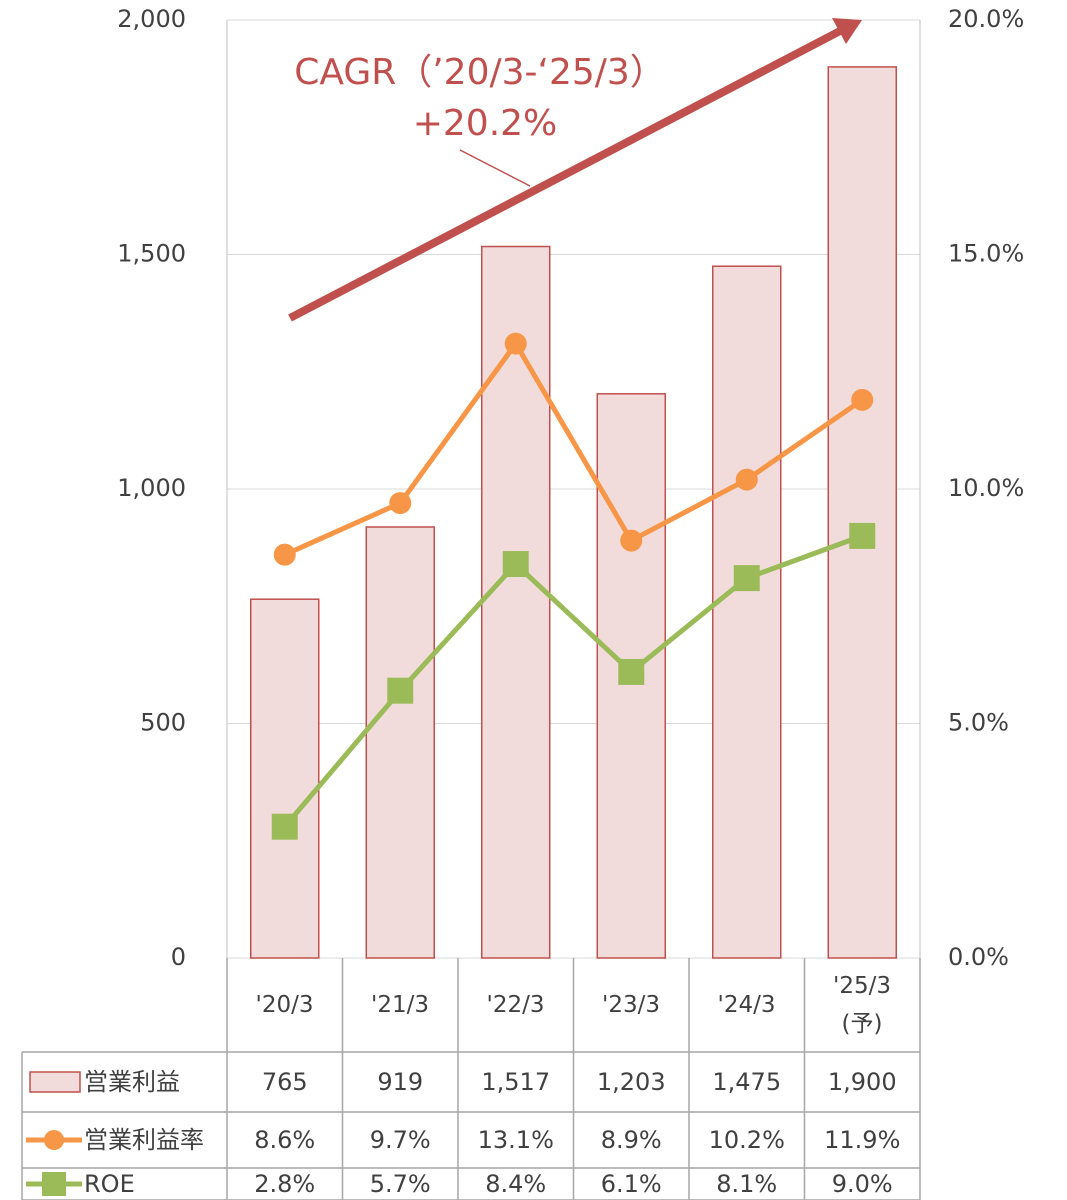  Describe the element at coordinates (978, 723) in the screenshot. I see `y2-tick-label: 5.0%` at that location.